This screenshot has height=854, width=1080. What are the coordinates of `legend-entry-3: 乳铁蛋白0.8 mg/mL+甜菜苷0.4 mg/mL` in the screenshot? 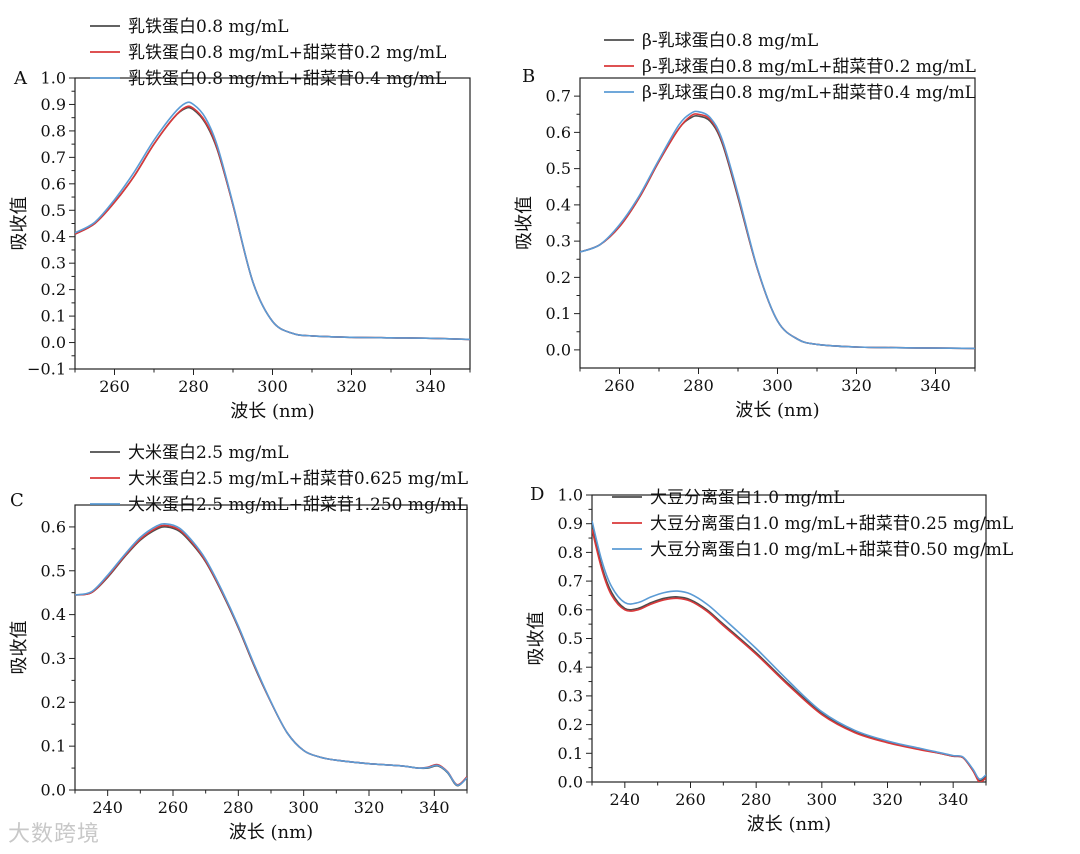 It's located at (287, 79).